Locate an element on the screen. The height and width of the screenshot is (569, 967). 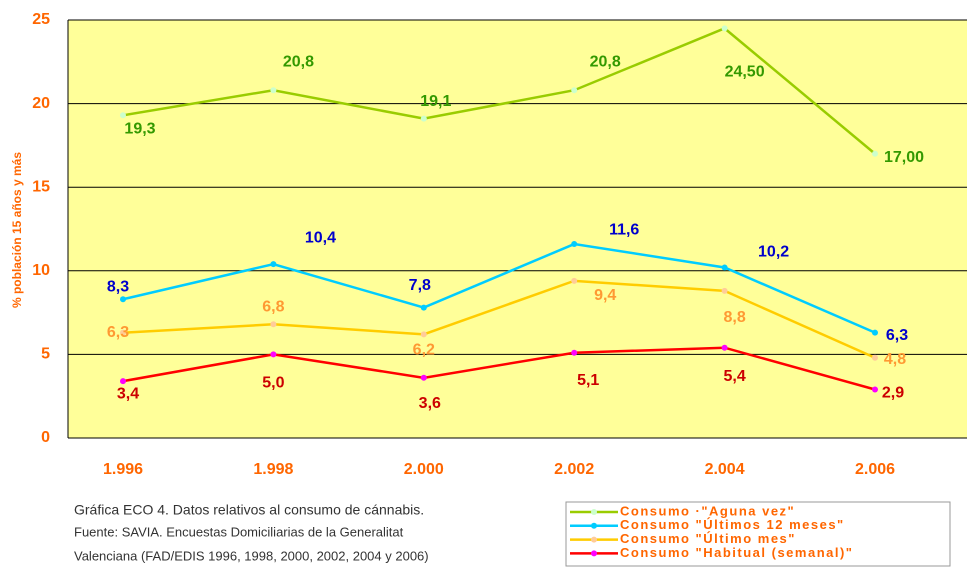
data-label: 5,4 is located at coordinates (734, 376).